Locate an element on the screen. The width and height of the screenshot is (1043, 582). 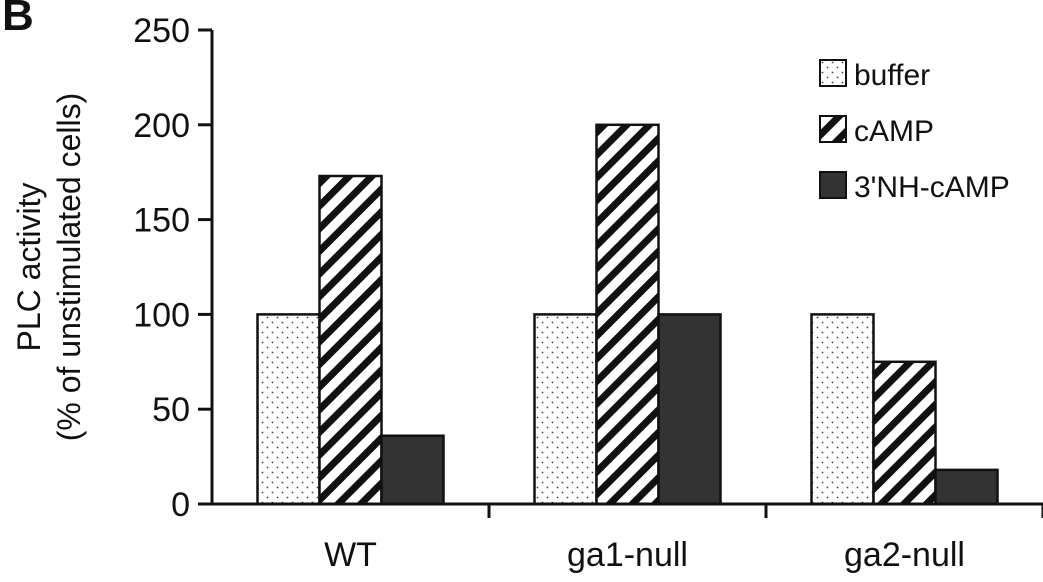
y-tick-label: 200 is located at coordinates (161, 126).